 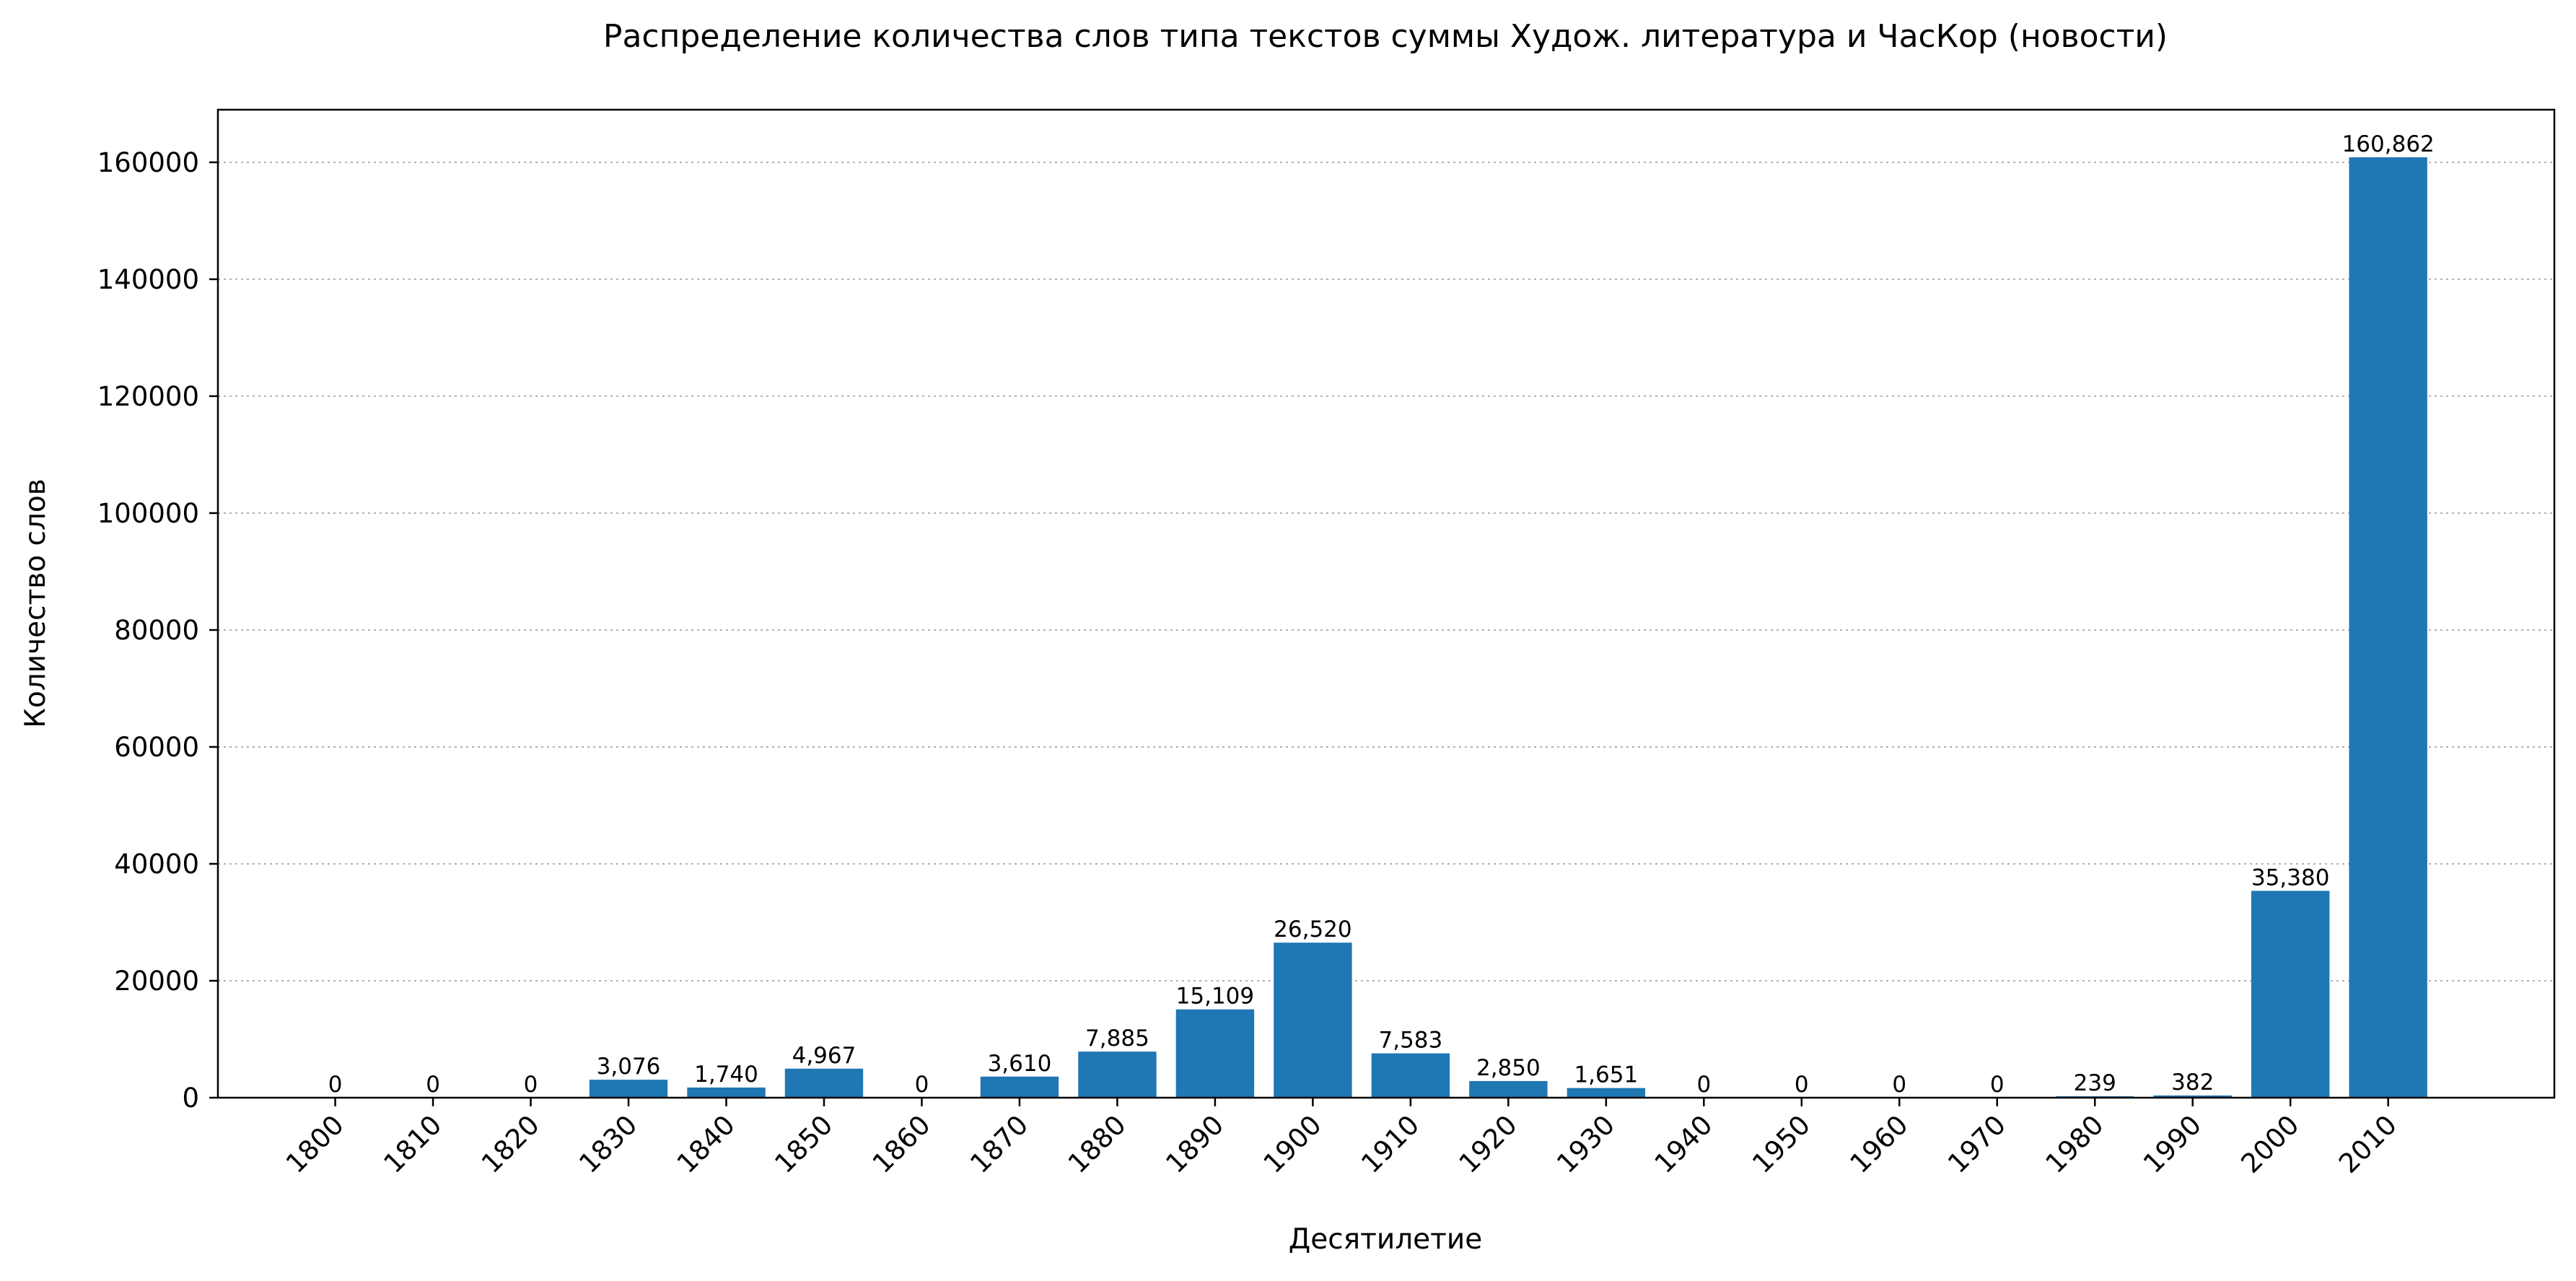 I want to click on y-tick-label: 120000, so click(x=148, y=396).